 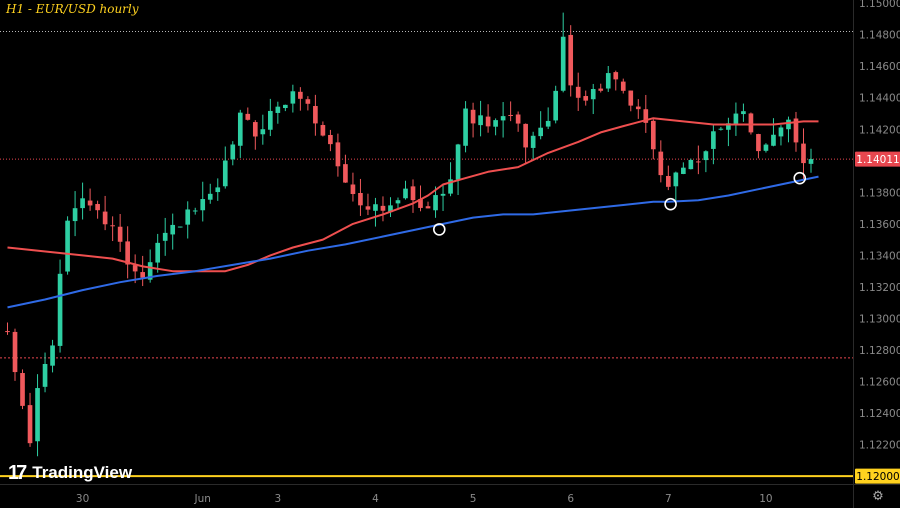 What do you see at coordinates (668, 499) in the screenshot?
I see `x-tick-label: 7` at bounding box center [668, 499].